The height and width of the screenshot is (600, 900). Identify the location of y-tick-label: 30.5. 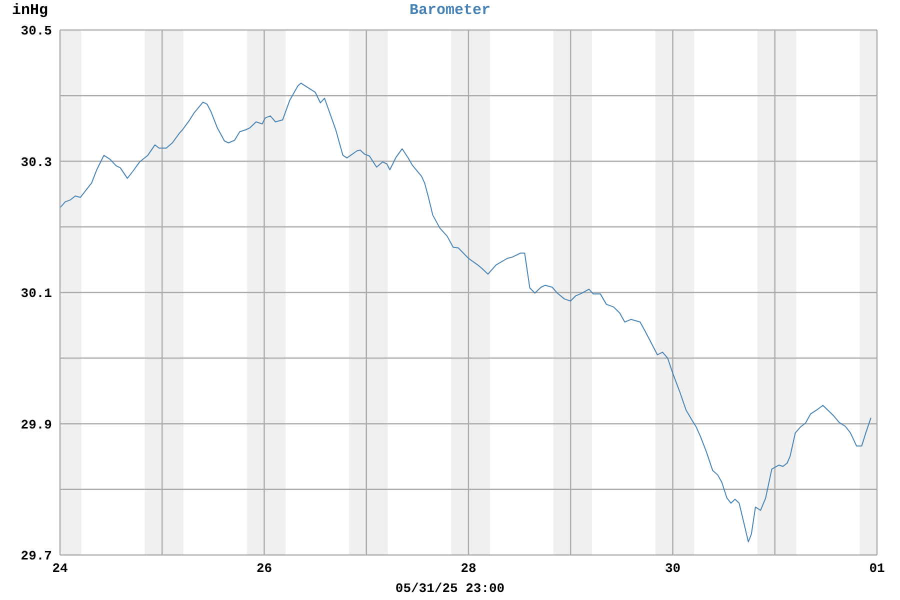
(36, 31).